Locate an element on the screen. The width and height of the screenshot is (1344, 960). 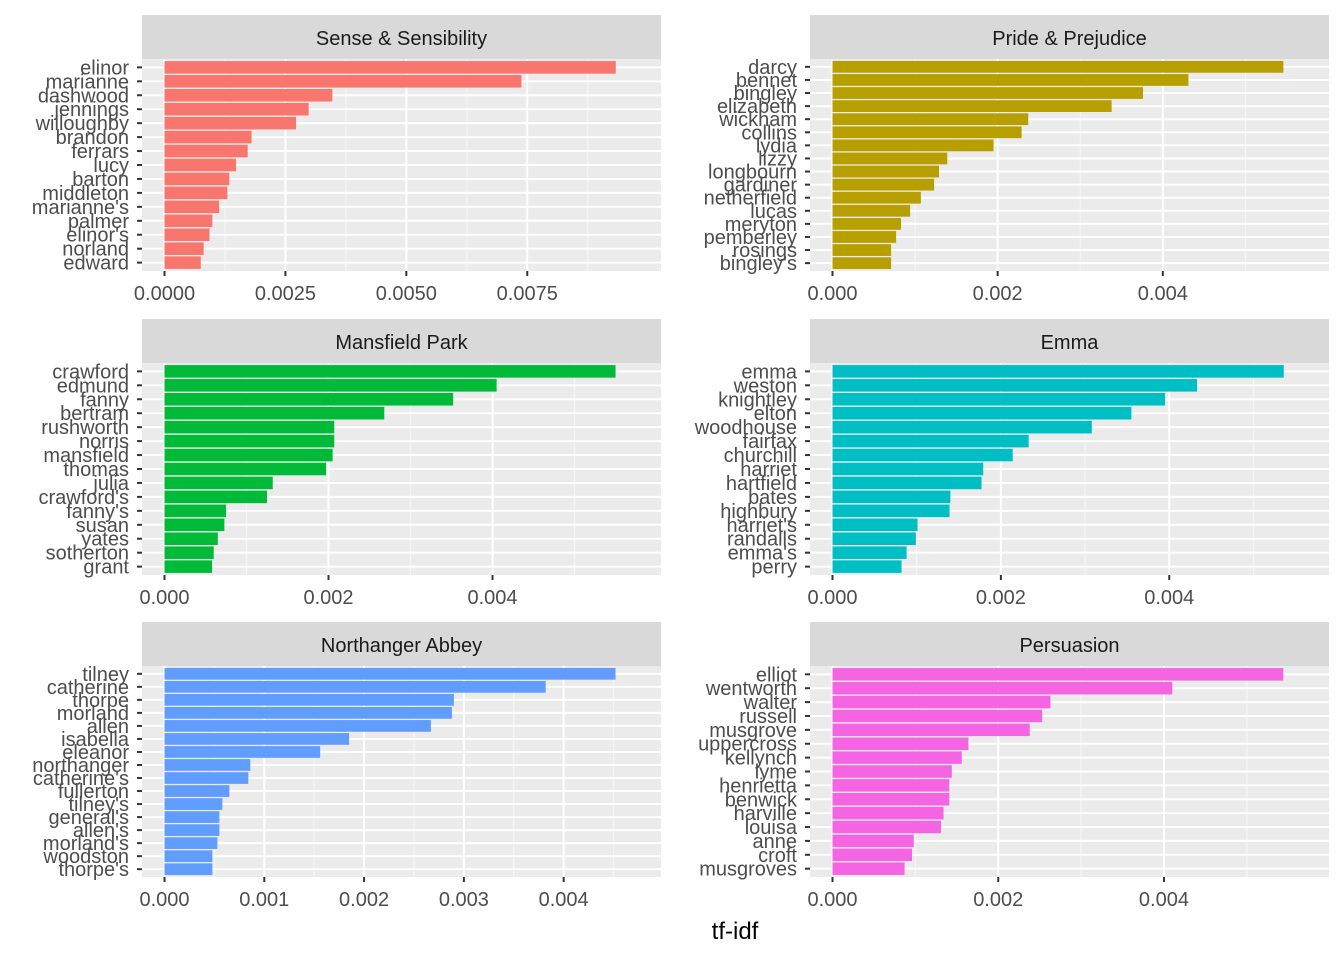
y-tick-label: fanny's is located at coordinates (97, 512).